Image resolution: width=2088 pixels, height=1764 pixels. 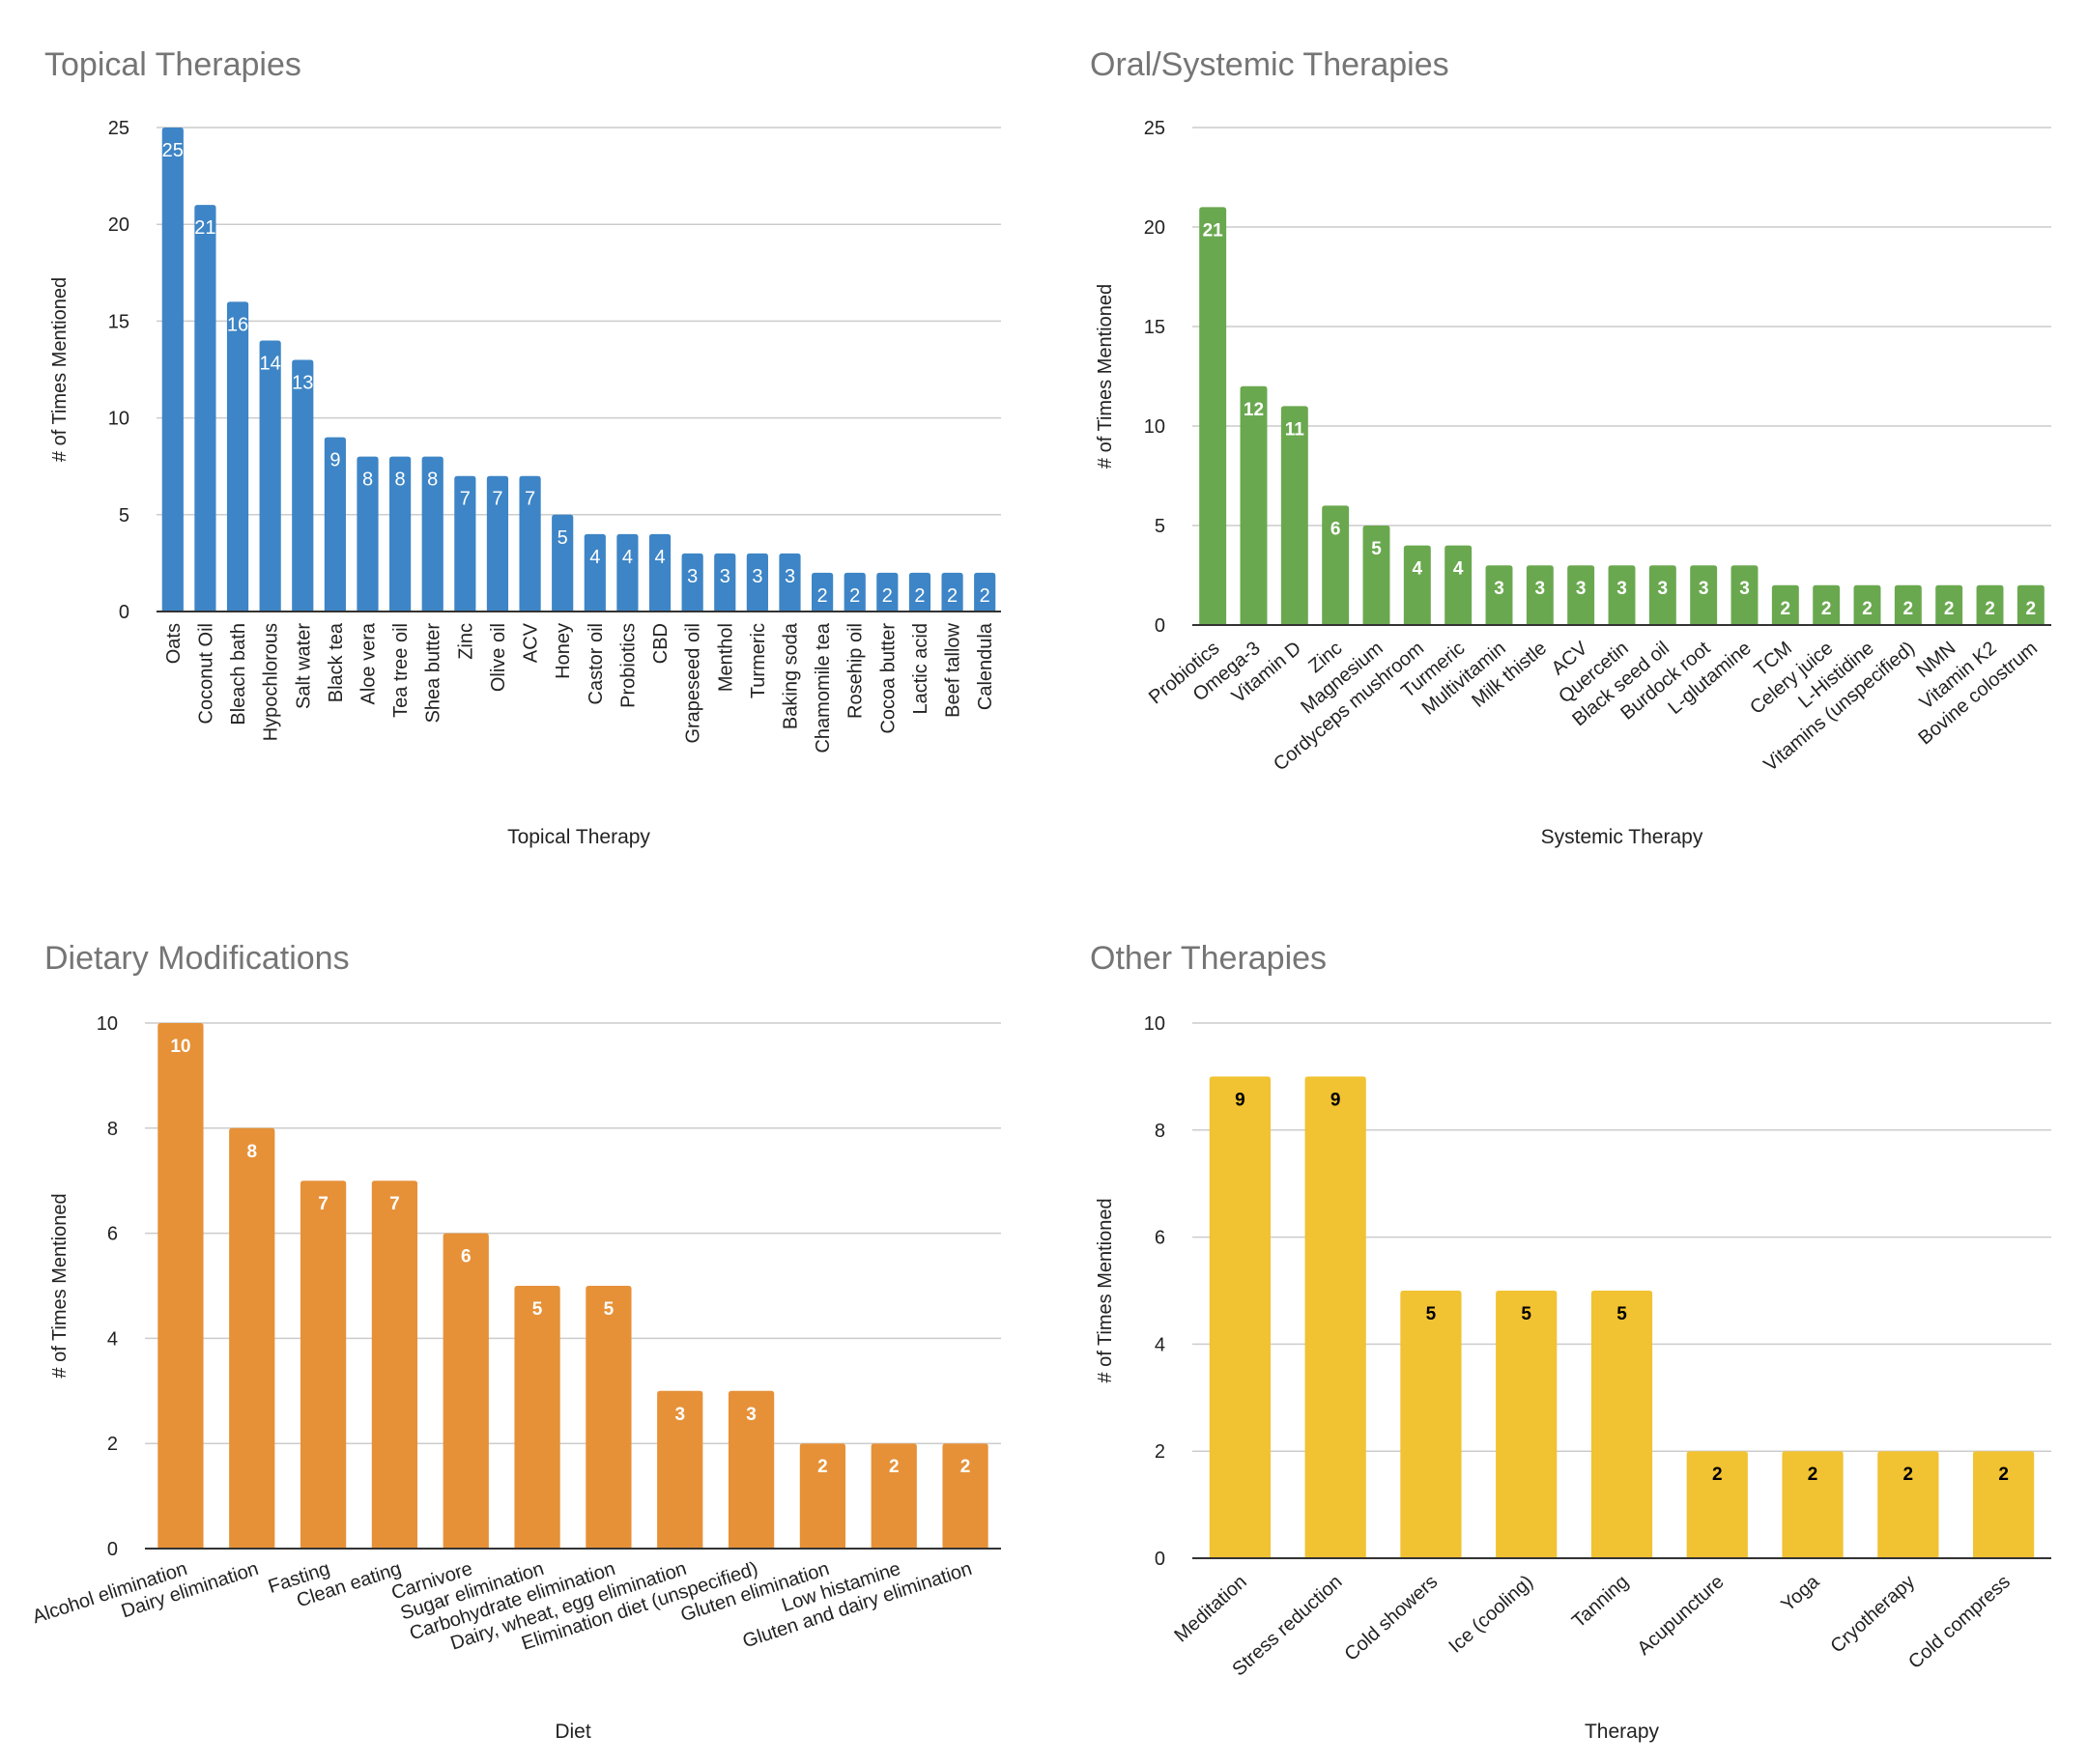 What do you see at coordinates (367, 480) in the screenshot?
I see `data-label: 8` at bounding box center [367, 480].